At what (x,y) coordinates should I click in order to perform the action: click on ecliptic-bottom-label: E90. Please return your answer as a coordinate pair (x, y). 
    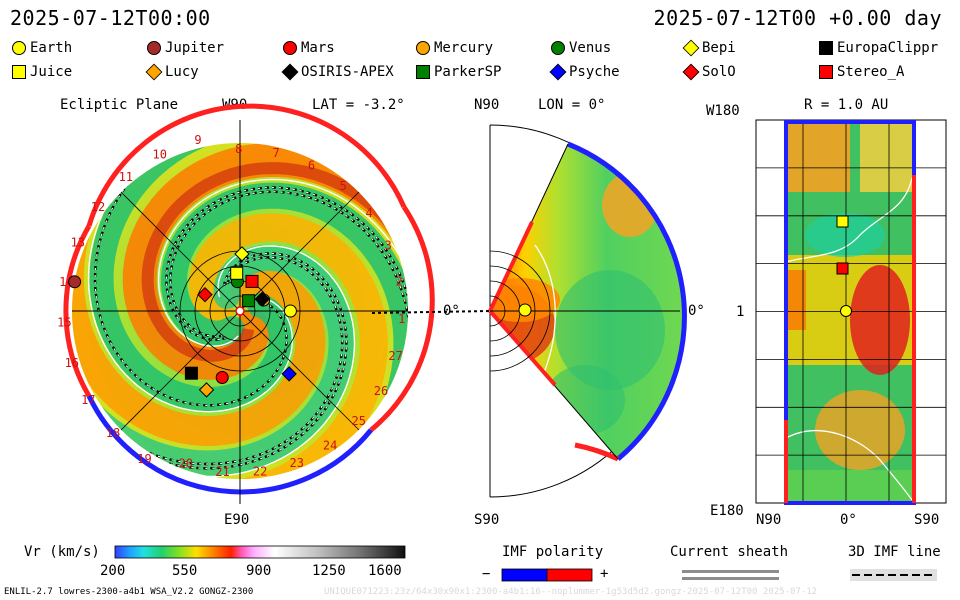
    Looking at the image, I should click on (237, 520).